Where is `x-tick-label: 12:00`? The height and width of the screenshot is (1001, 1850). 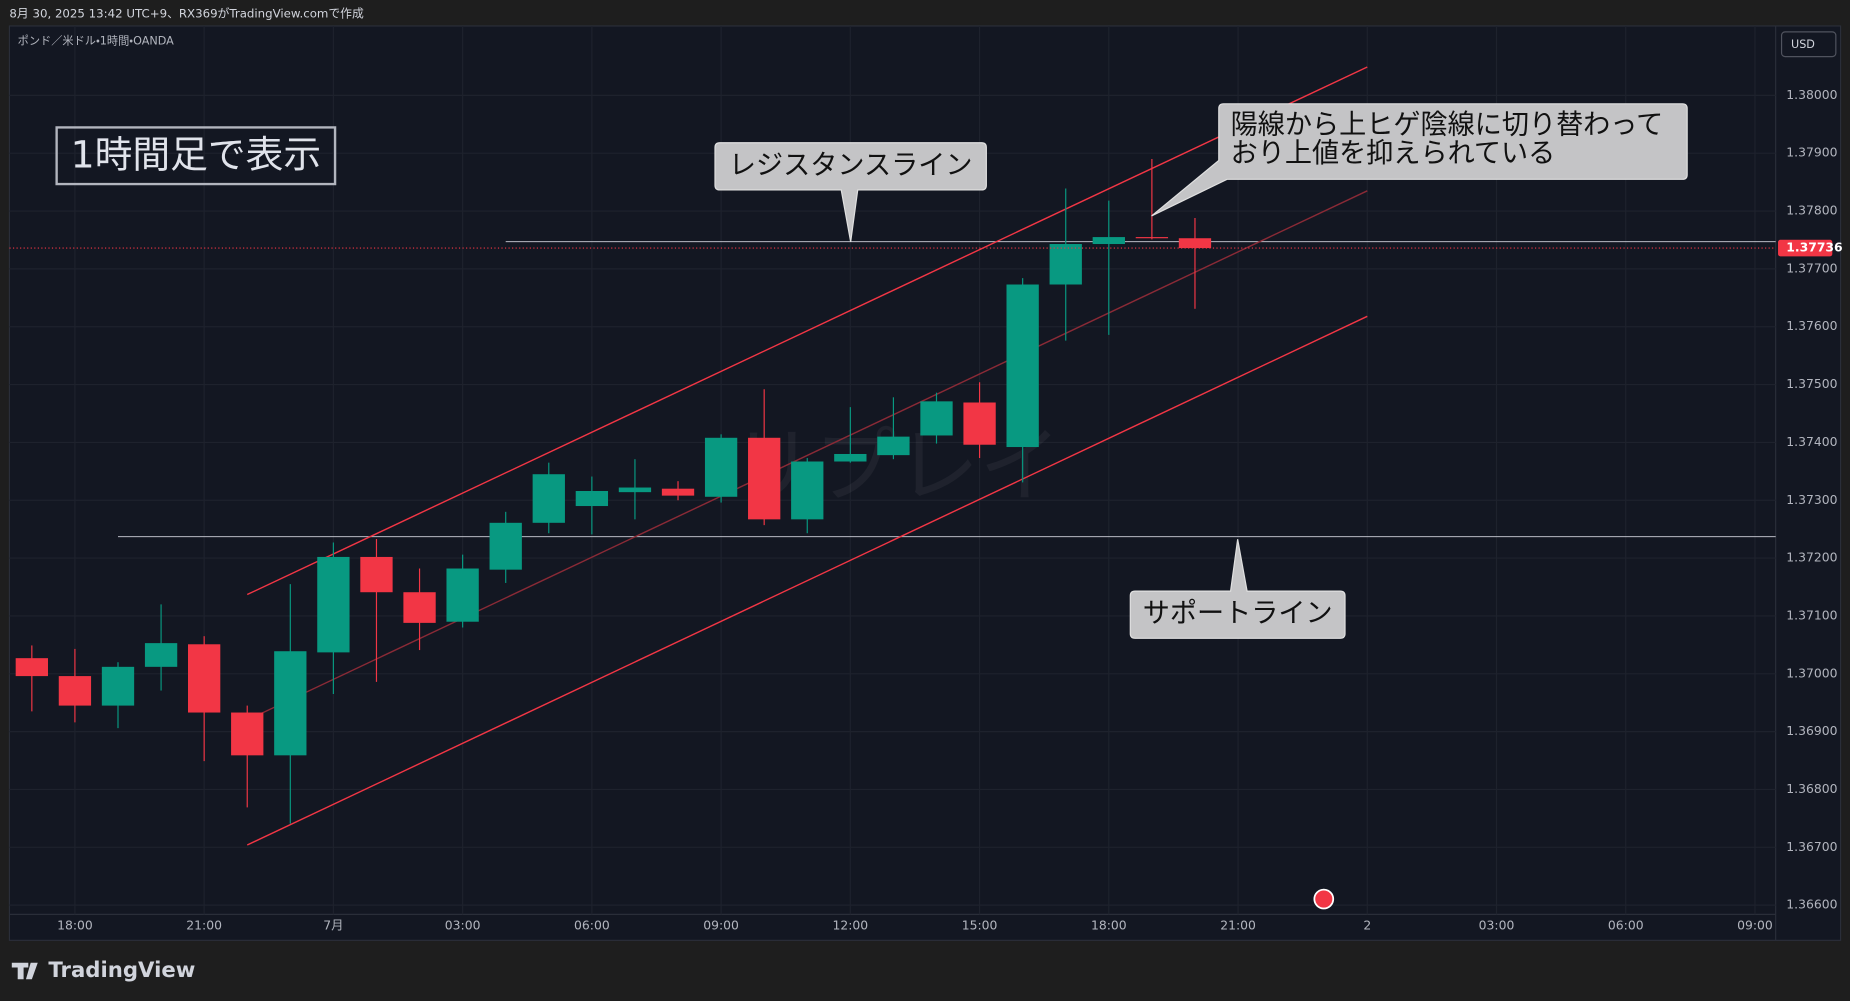
x-tick-label: 12:00 is located at coordinates (851, 926).